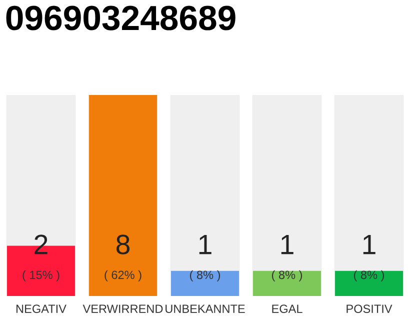  What do you see at coordinates (121, 18) in the screenshot?
I see `chart-title: 096903248689` at bounding box center [121, 18].